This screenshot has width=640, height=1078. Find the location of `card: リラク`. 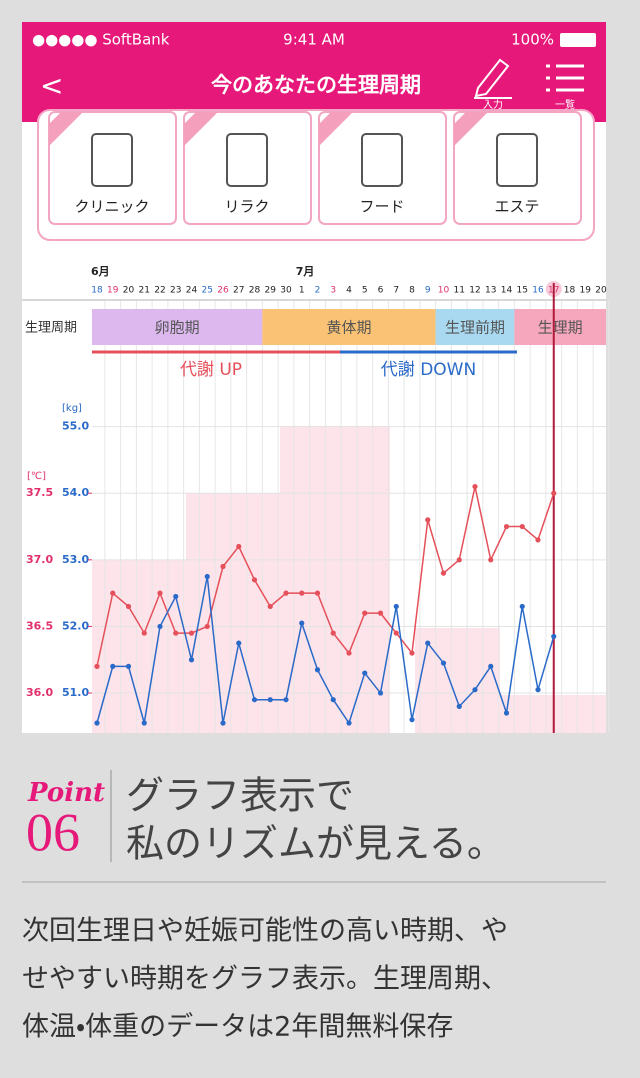

card: リラク is located at coordinates (247, 168).